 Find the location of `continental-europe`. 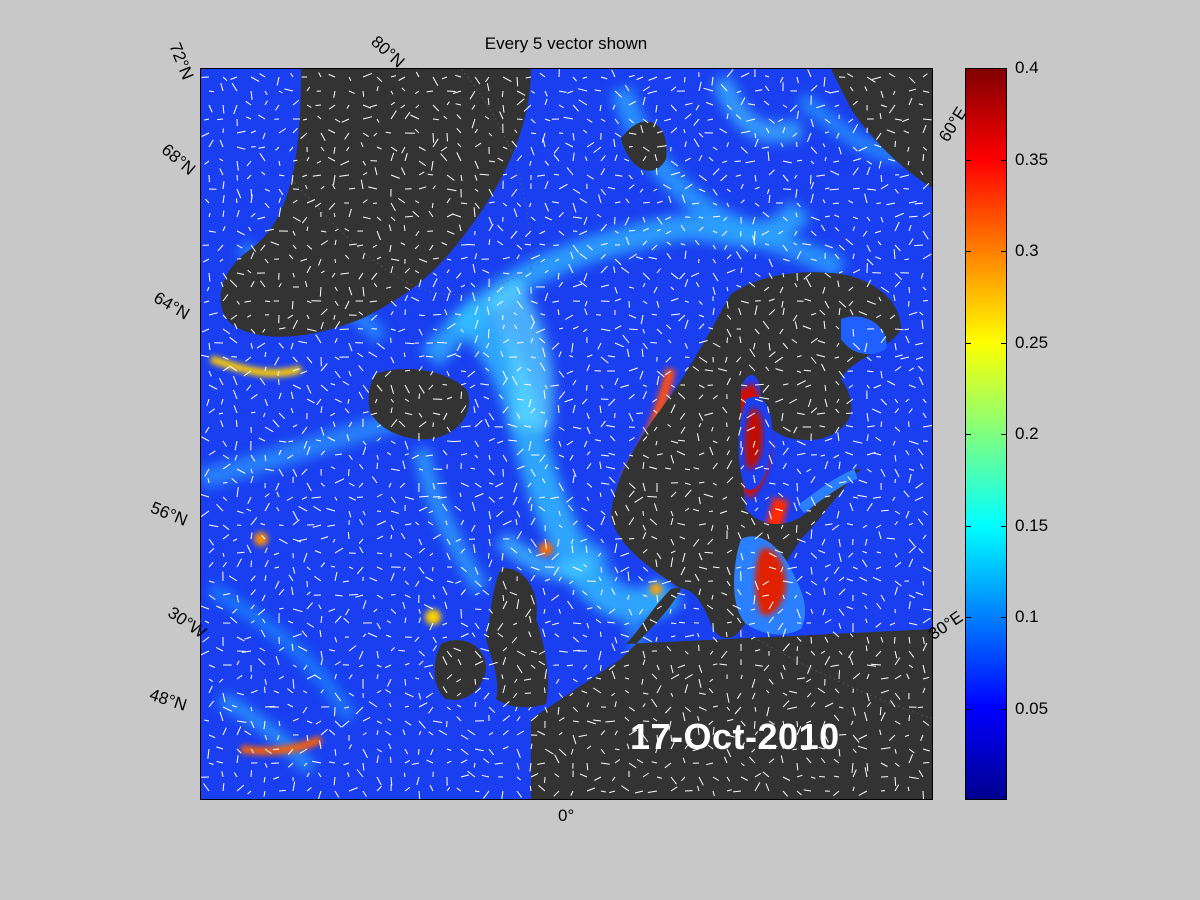

continental-europe is located at coordinates (731, 714).